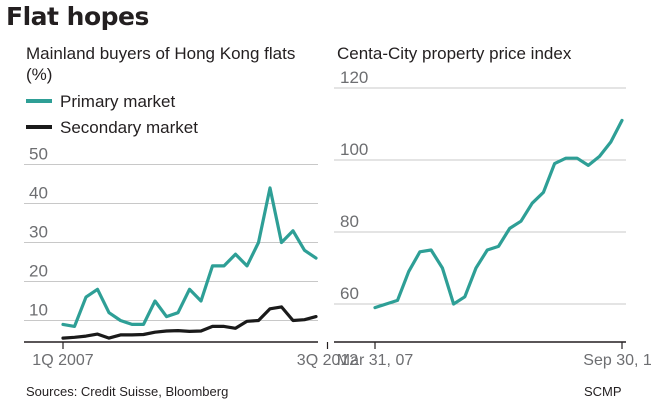  I want to click on left-x-tick-label-0: 1Q 2007, so click(62, 360).